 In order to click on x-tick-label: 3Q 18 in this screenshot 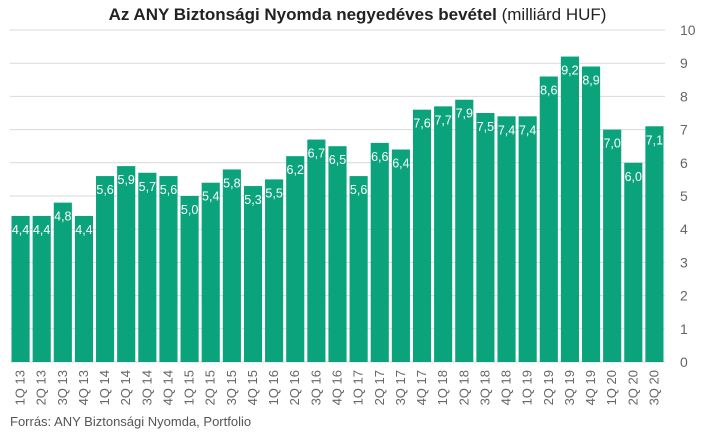, I will do `click(484, 387)`.